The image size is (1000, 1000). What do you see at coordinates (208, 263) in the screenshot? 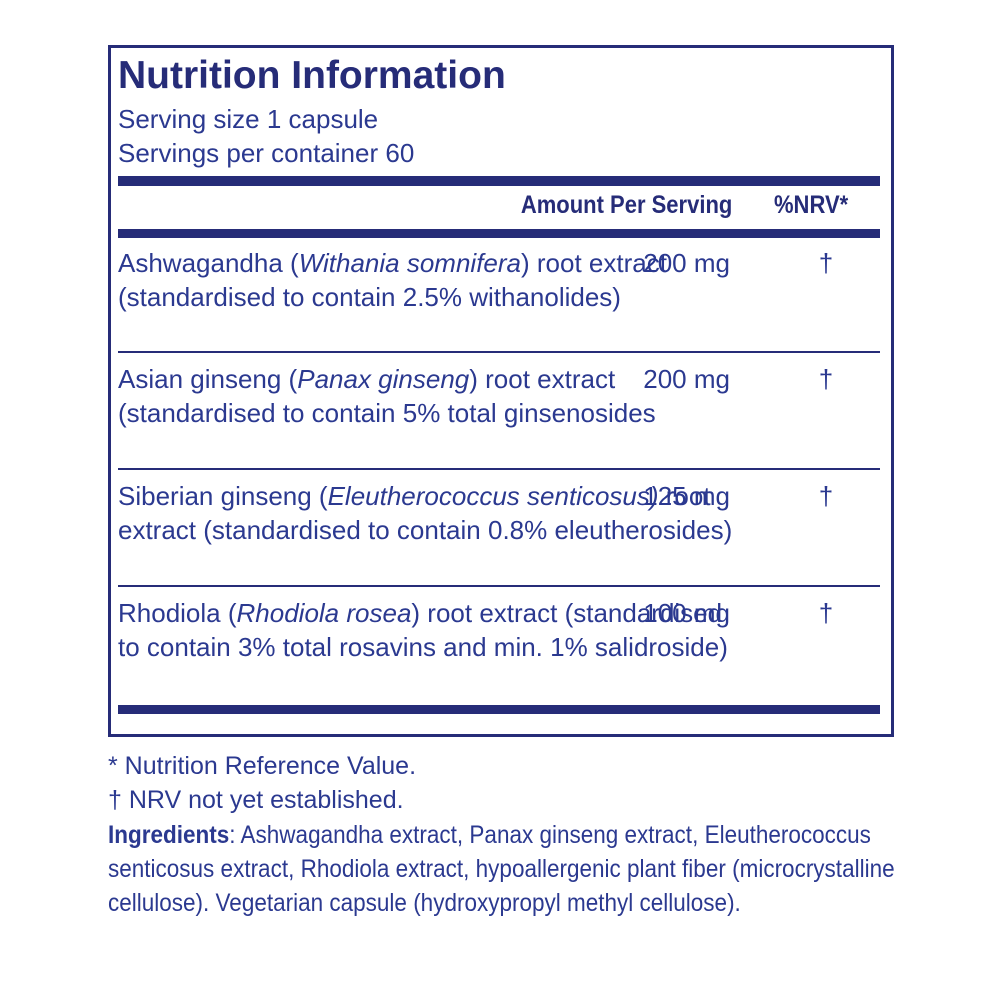
I see `name-part: Ashwagandha (` at bounding box center [208, 263].